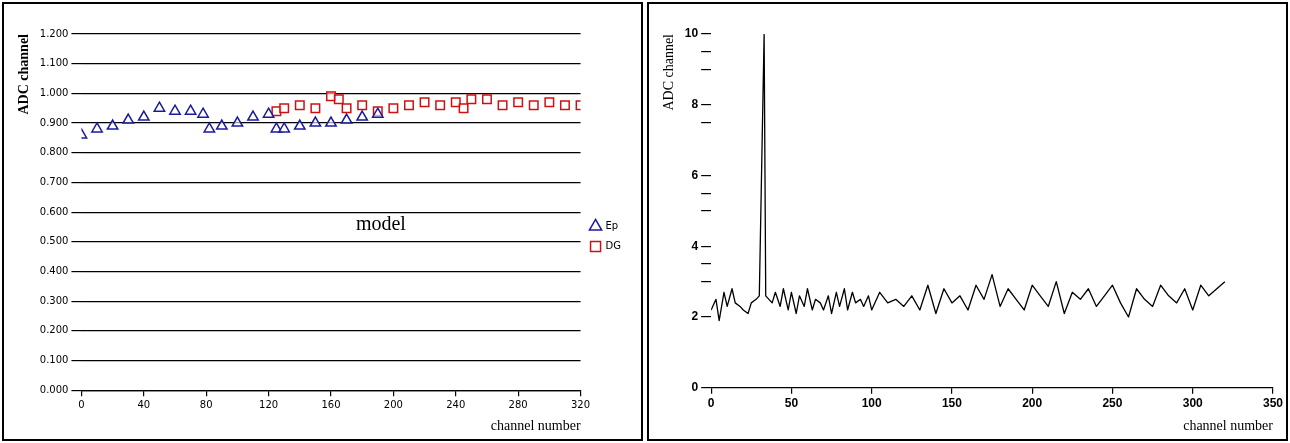 Image resolution: width=1290 pixels, height=443 pixels. What do you see at coordinates (872, 403) in the screenshot?
I see `x-tick-label: 100` at bounding box center [872, 403].